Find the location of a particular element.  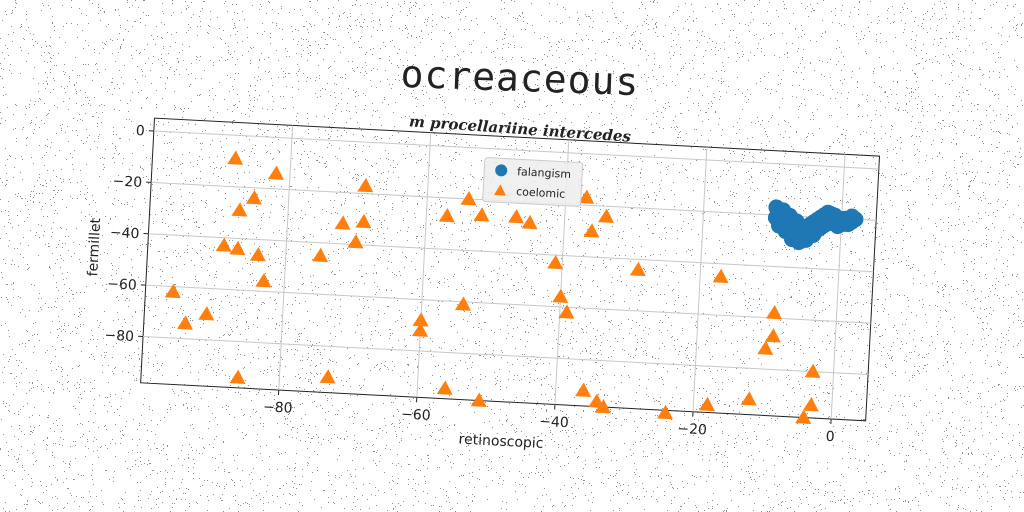

x-axis-label: retinoscopic is located at coordinates (501, 442).